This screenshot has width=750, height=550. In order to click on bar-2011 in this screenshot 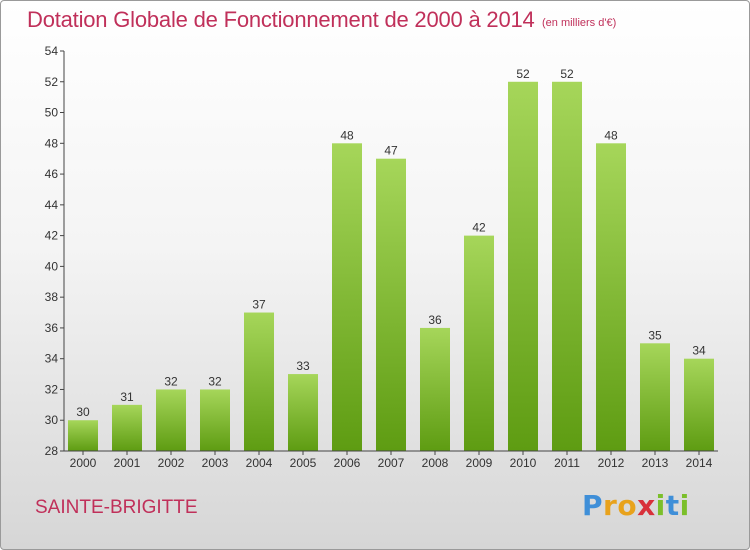, I will do `click(567, 266)`.